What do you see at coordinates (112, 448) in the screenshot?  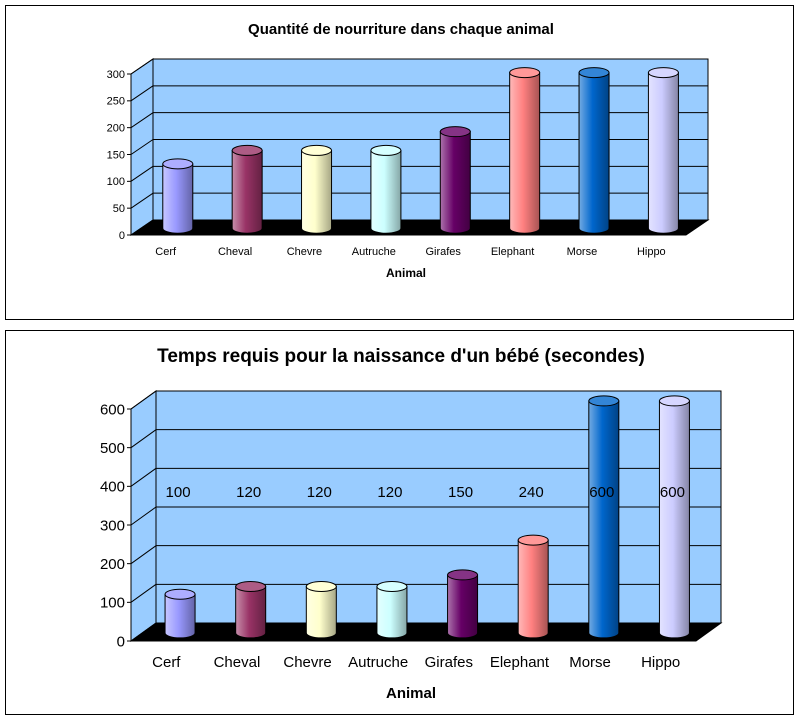 I see `y-tick-label: 500` at bounding box center [112, 448].